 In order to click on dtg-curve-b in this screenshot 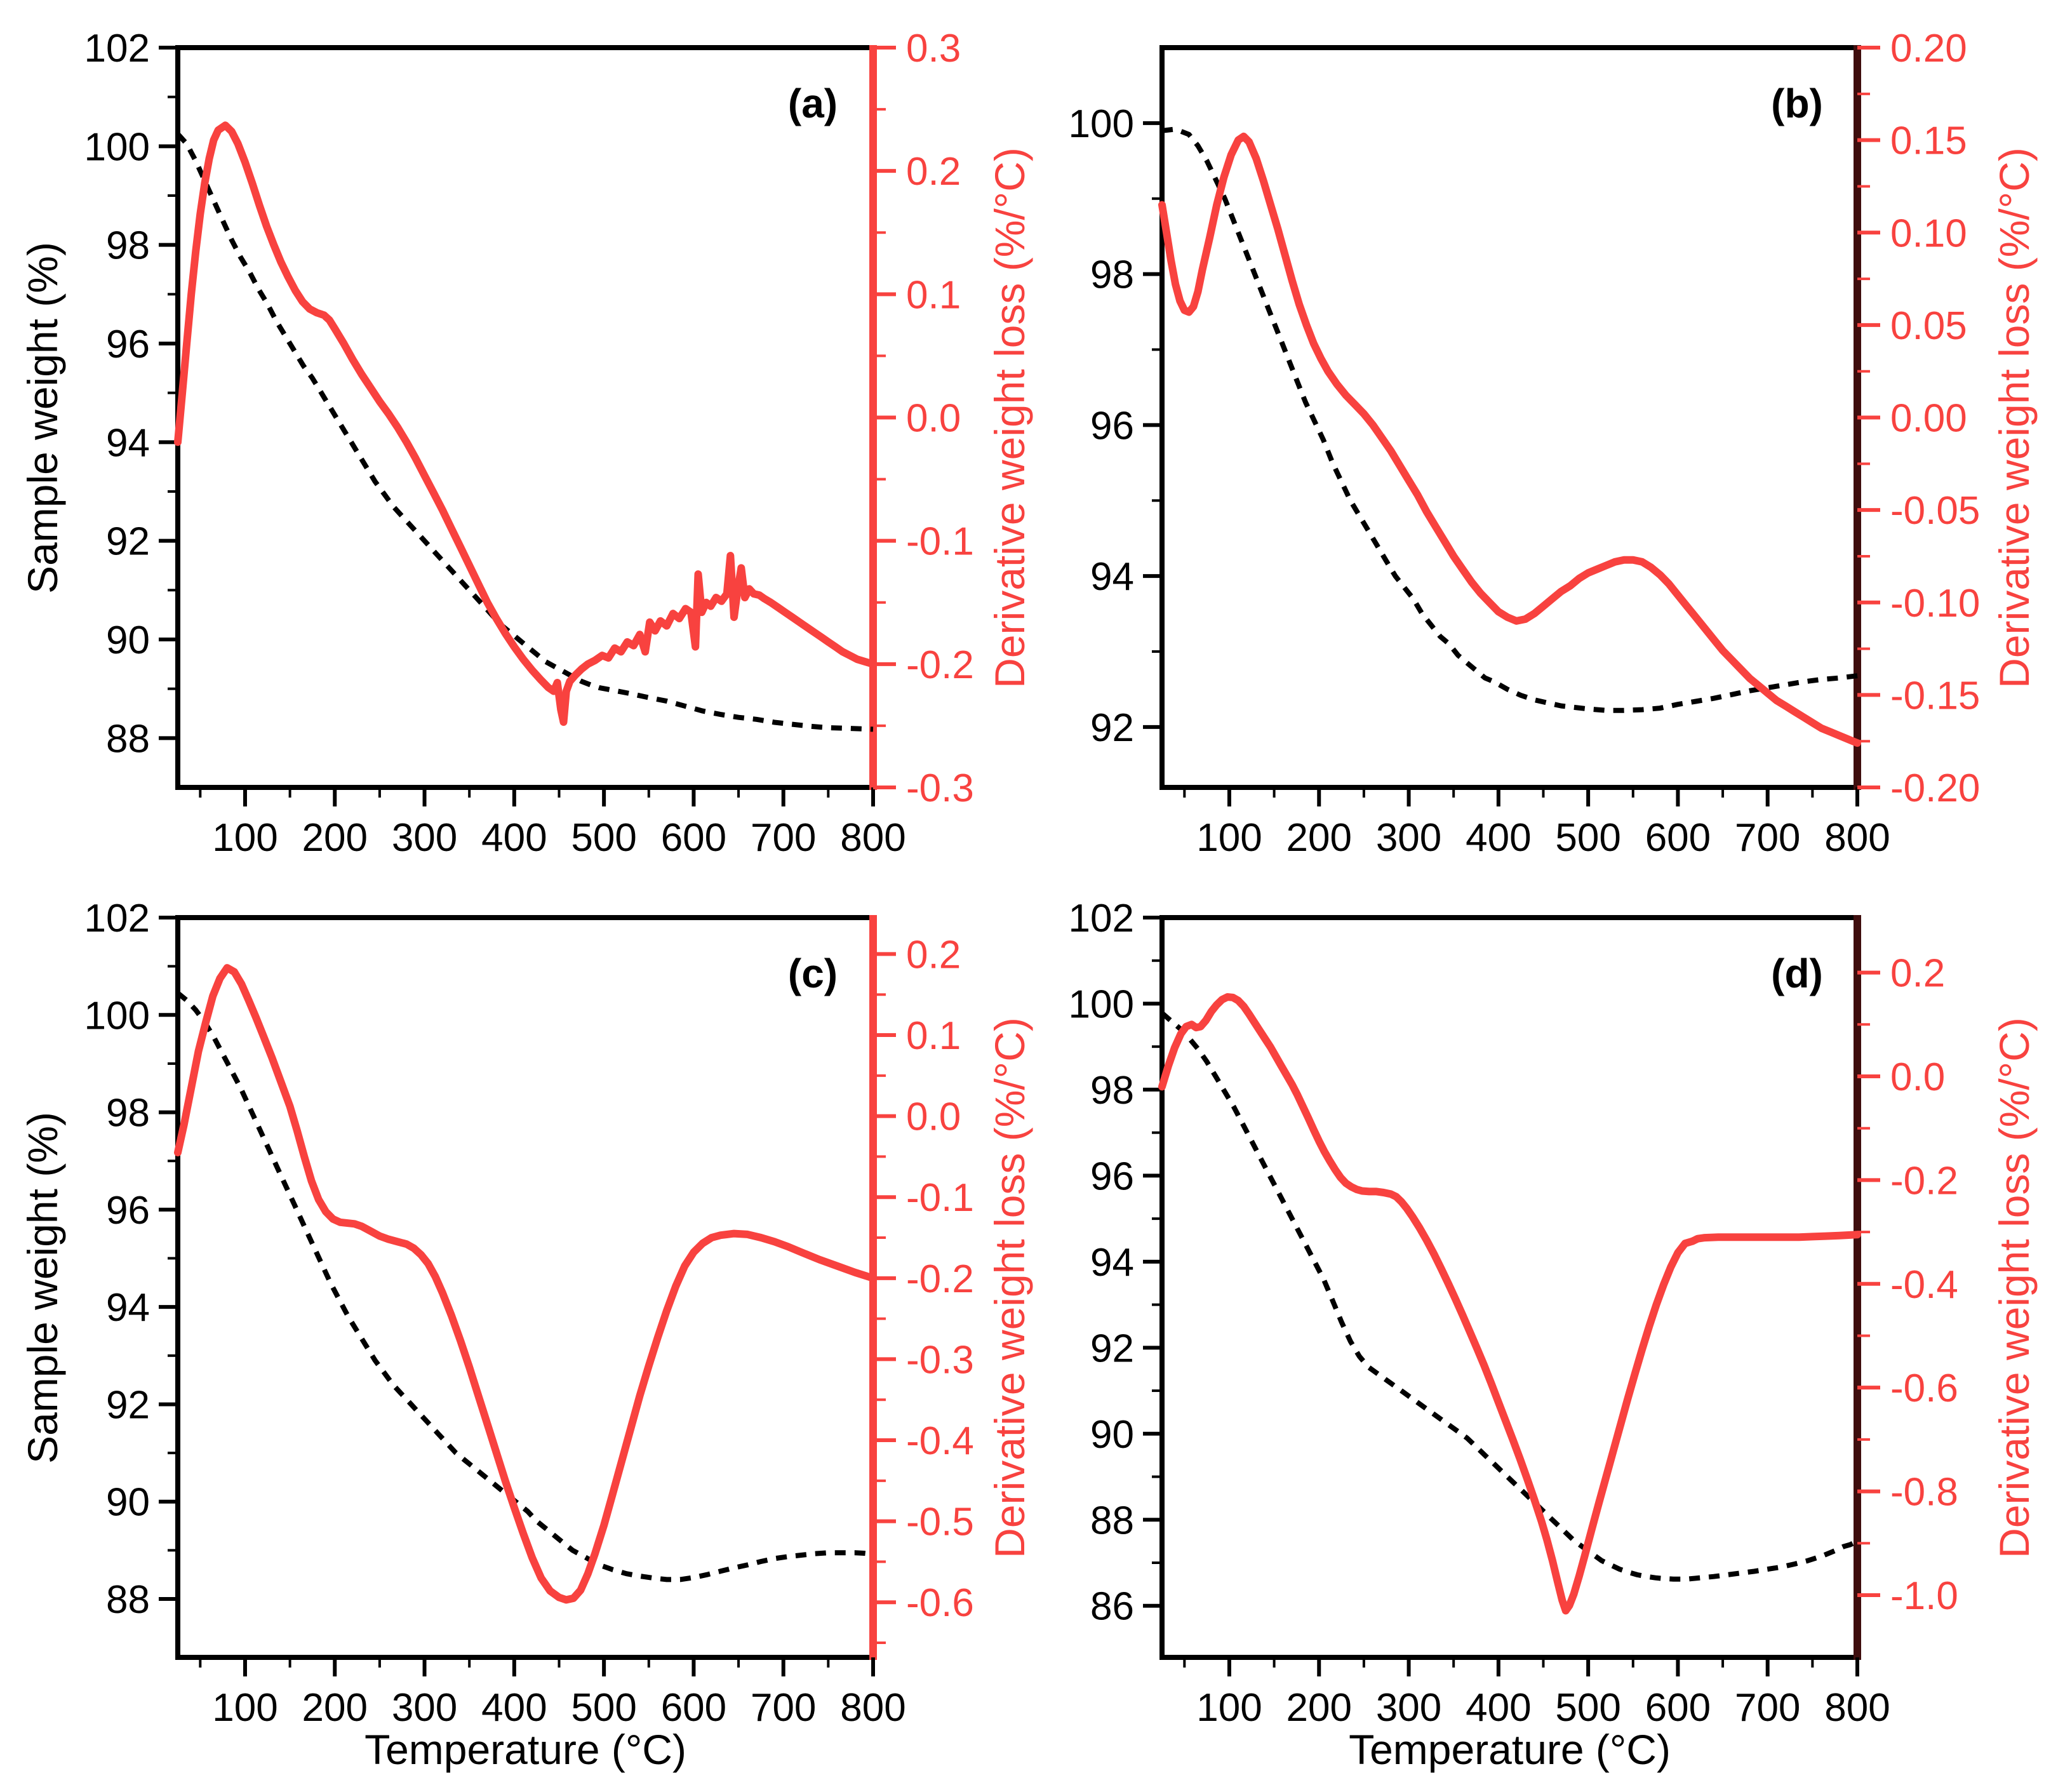, I will do `click(1509, 440)`.